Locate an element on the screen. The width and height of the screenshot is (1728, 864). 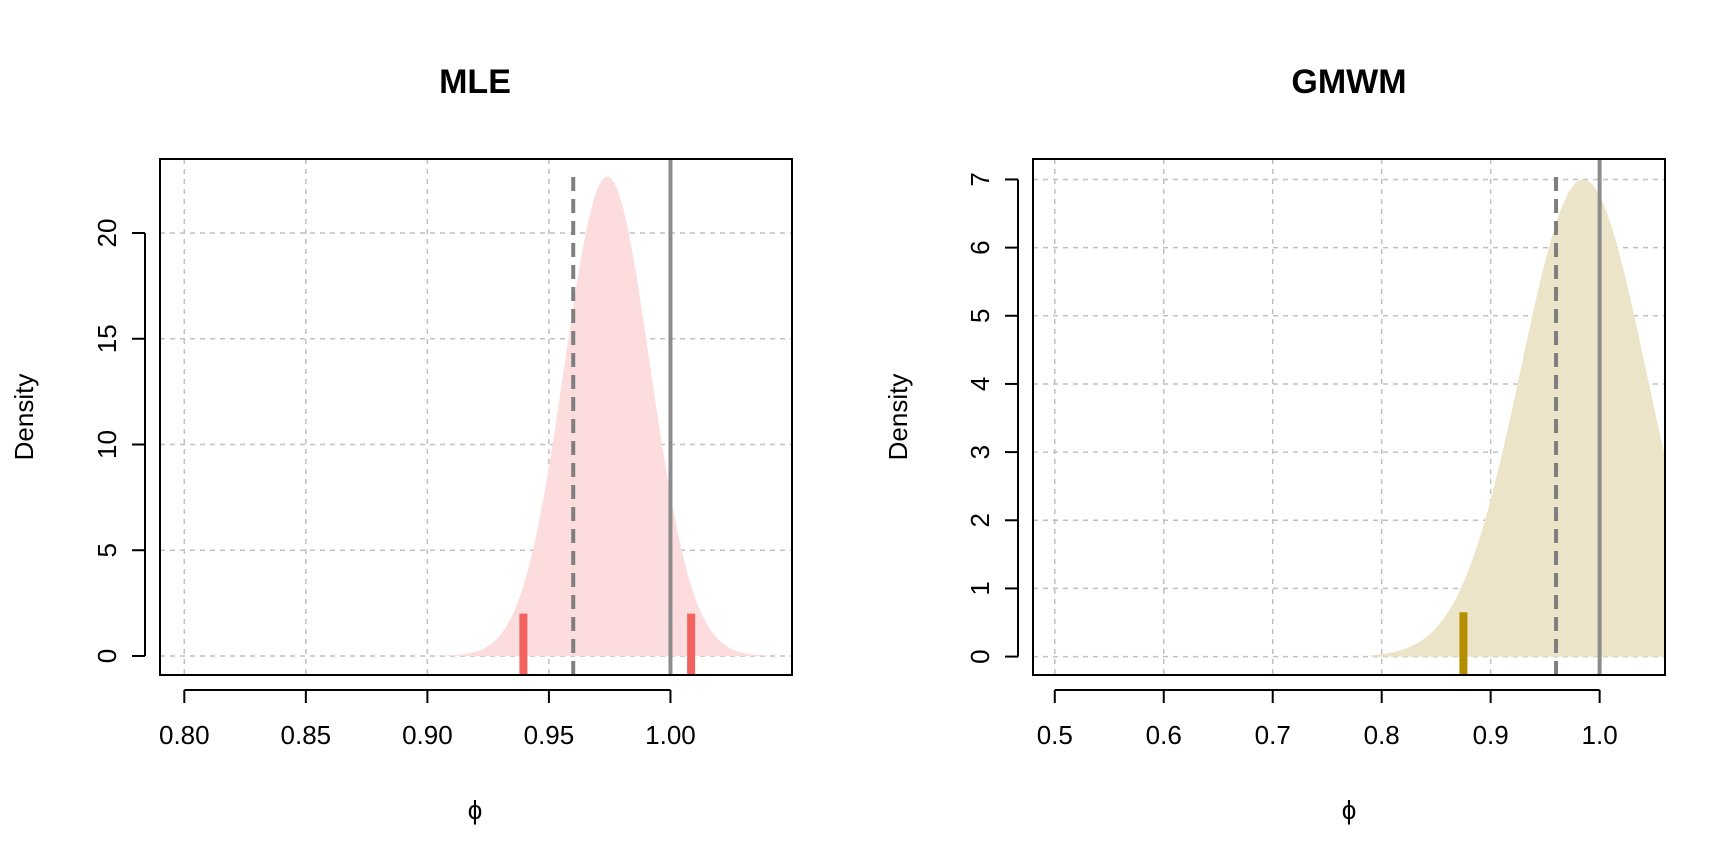
gmwm-y-tick-label-0: 0 is located at coordinates (980, 656).